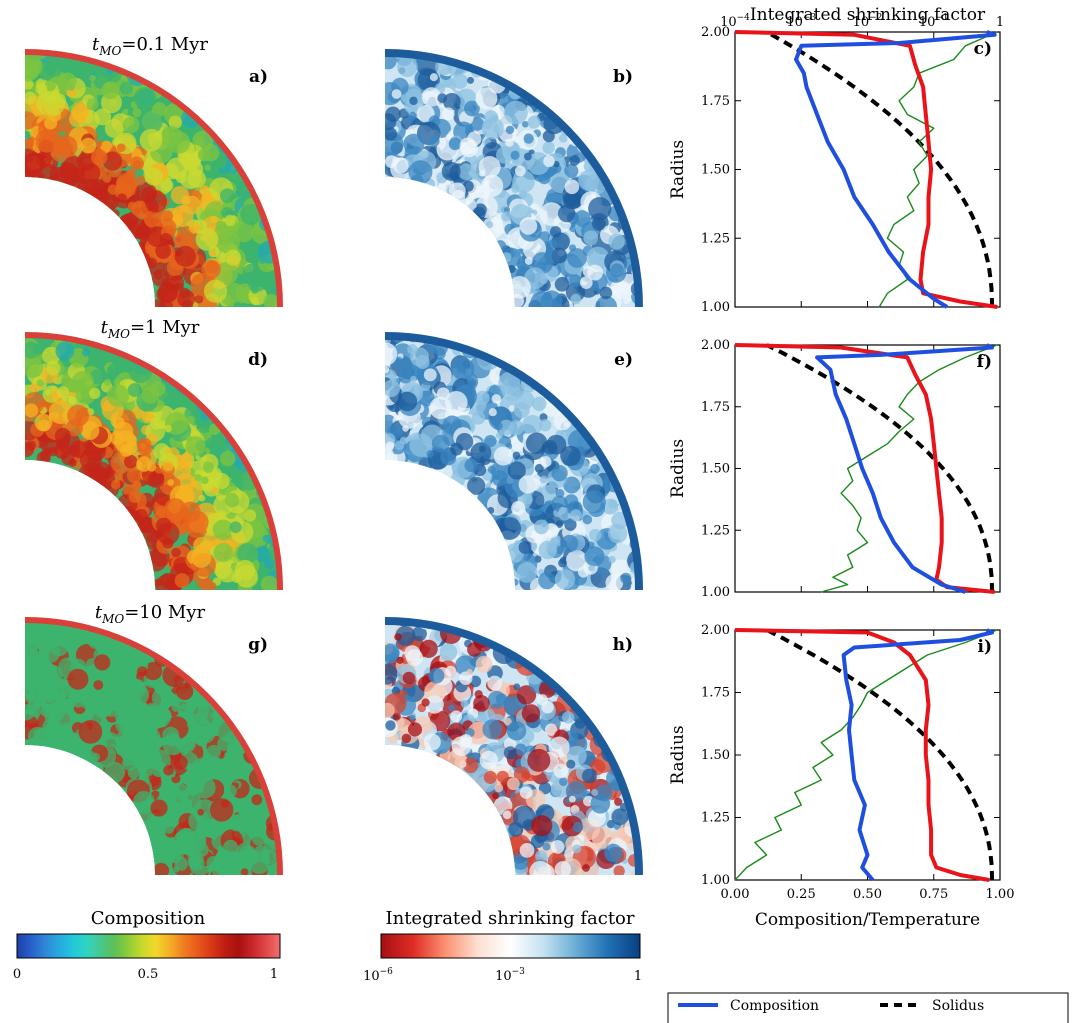 The width and height of the screenshot is (1079, 1023). Describe the element at coordinates (623, 360) in the screenshot. I see `panel-letter: e)` at that location.